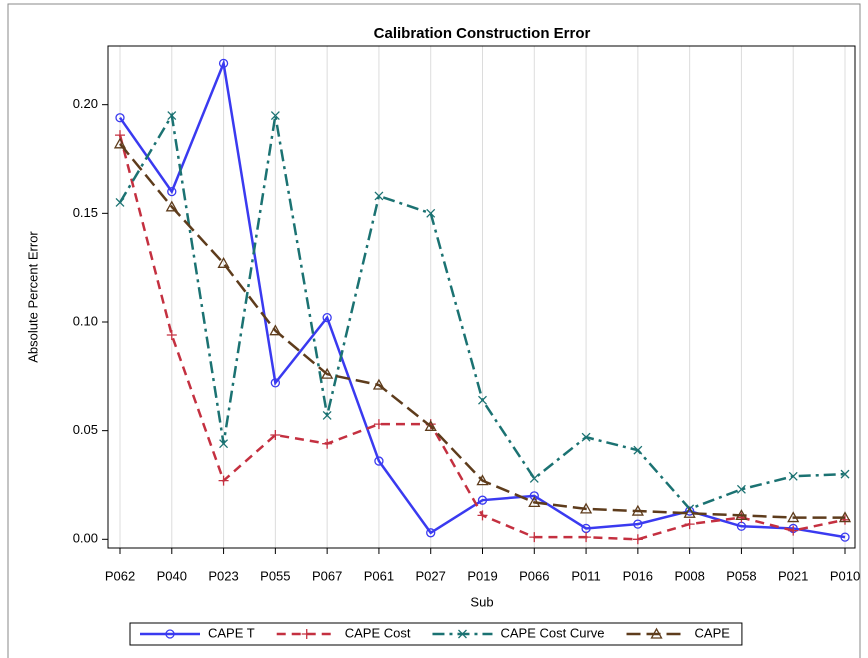  I want to click on x-tick-label: P061, so click(379, 575).